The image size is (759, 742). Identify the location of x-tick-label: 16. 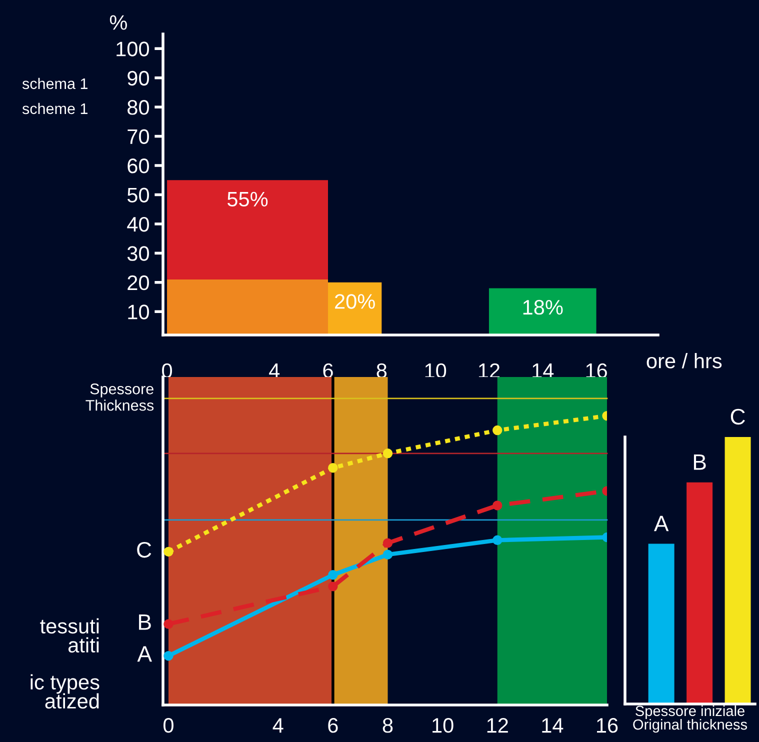
(607, 725).